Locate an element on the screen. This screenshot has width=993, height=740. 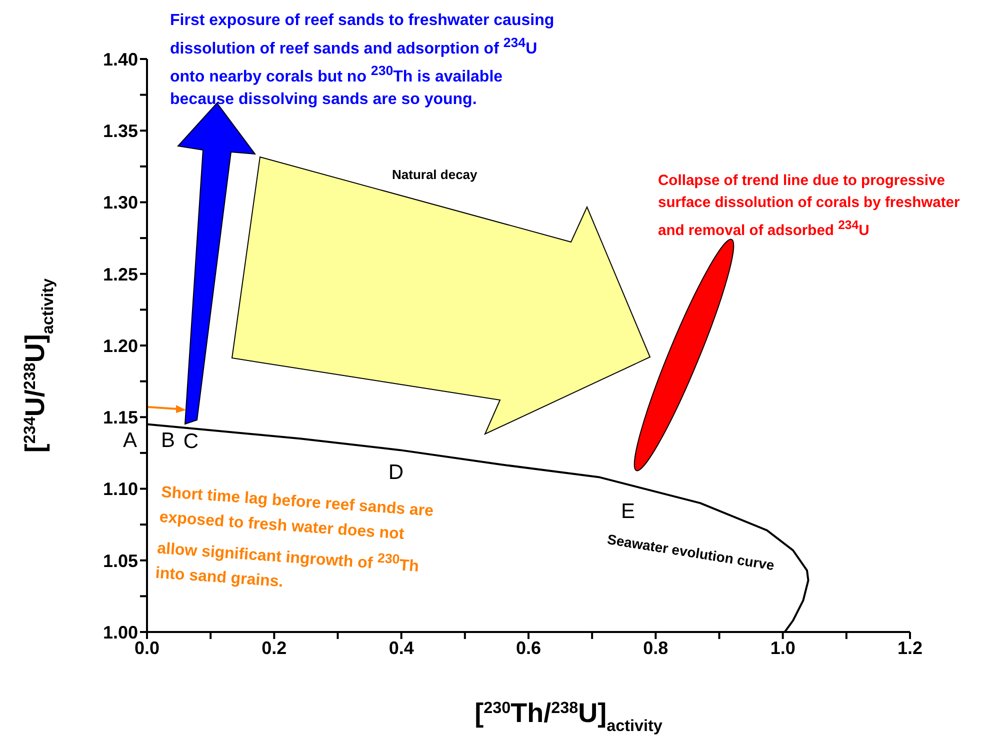
x-tick-label: 1.2 is located at coordinates (910, 648).